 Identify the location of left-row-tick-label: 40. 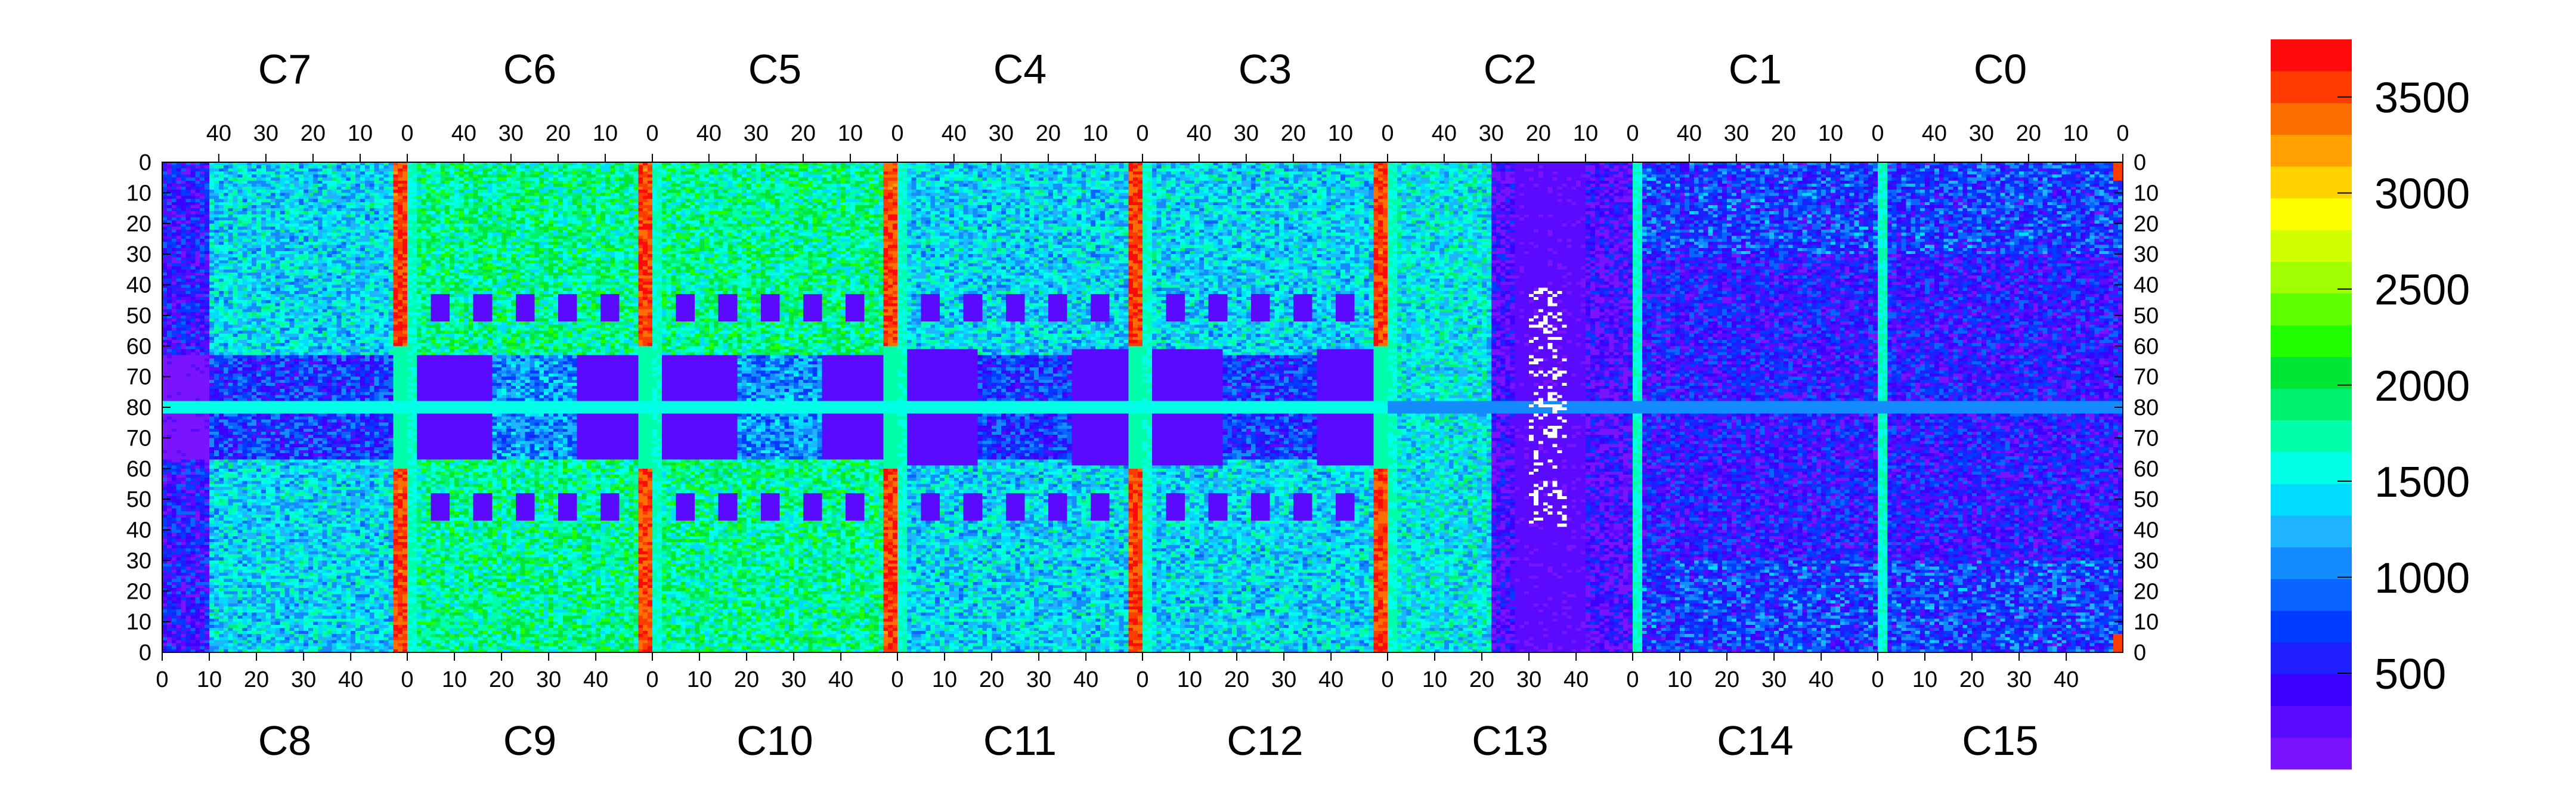
(138, 285).